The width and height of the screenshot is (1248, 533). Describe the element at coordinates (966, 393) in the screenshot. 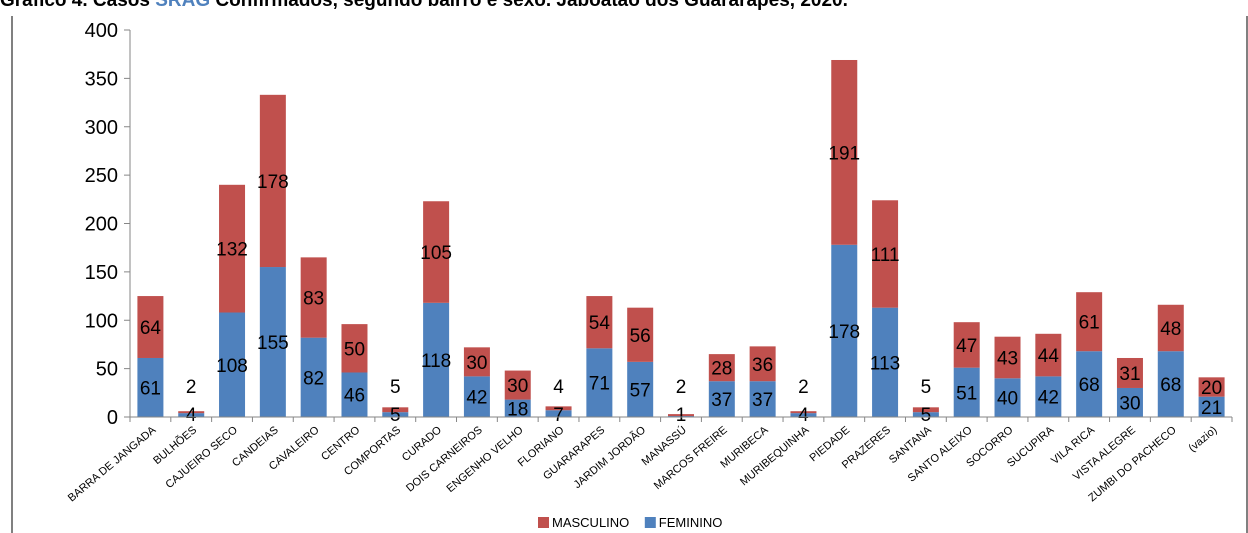

I see `data-label-feminino: 51` at that location.